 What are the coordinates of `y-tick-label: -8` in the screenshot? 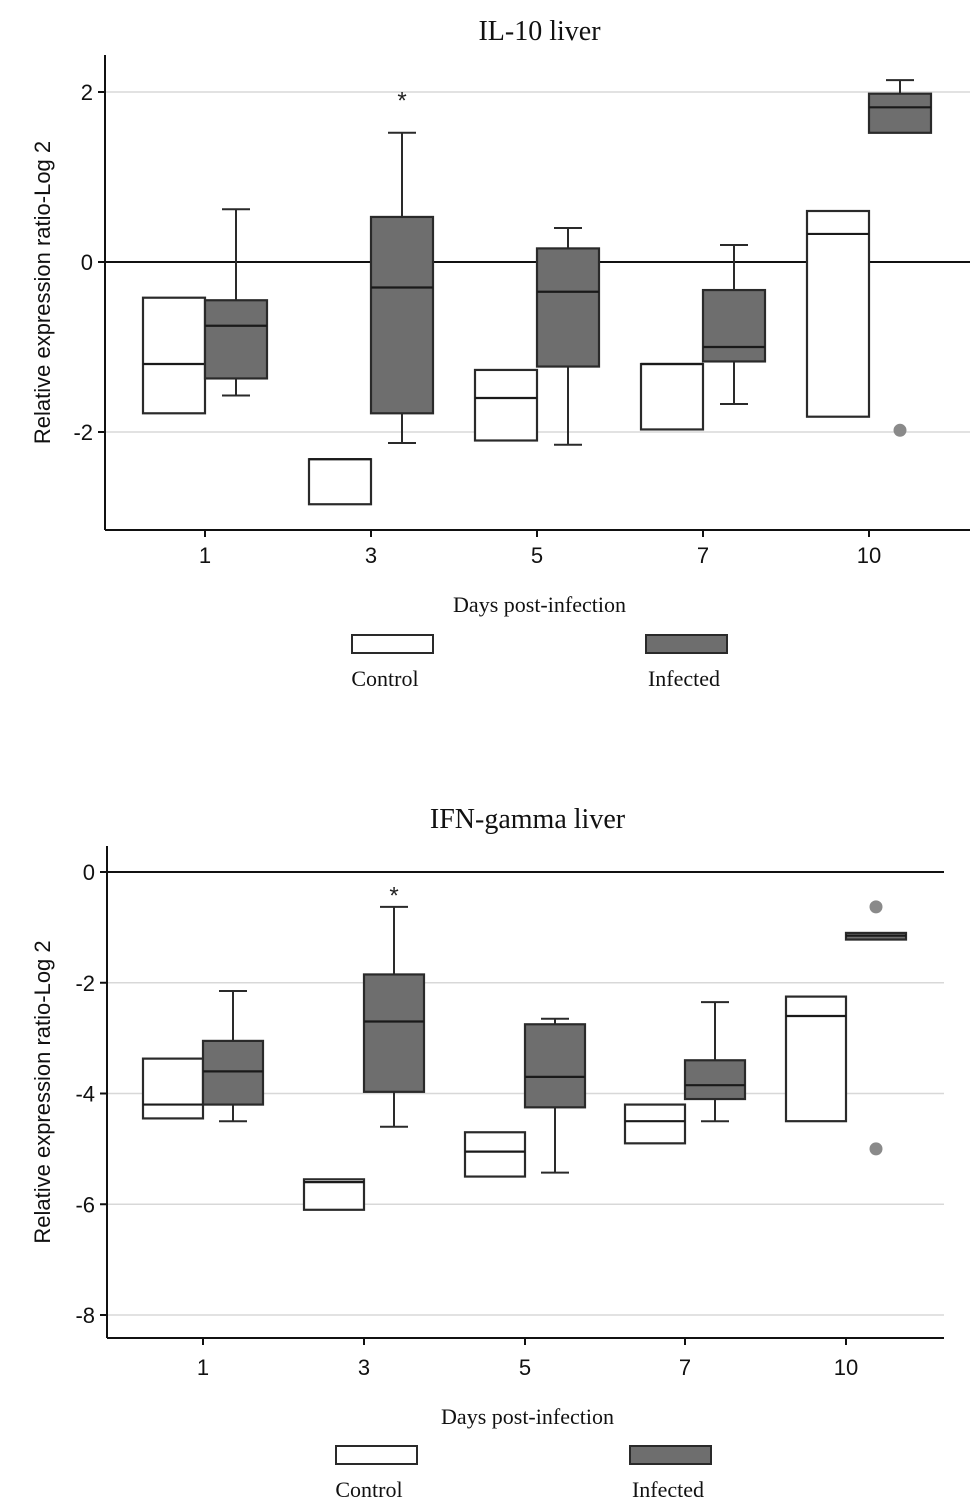 It's located at (85, 1315).